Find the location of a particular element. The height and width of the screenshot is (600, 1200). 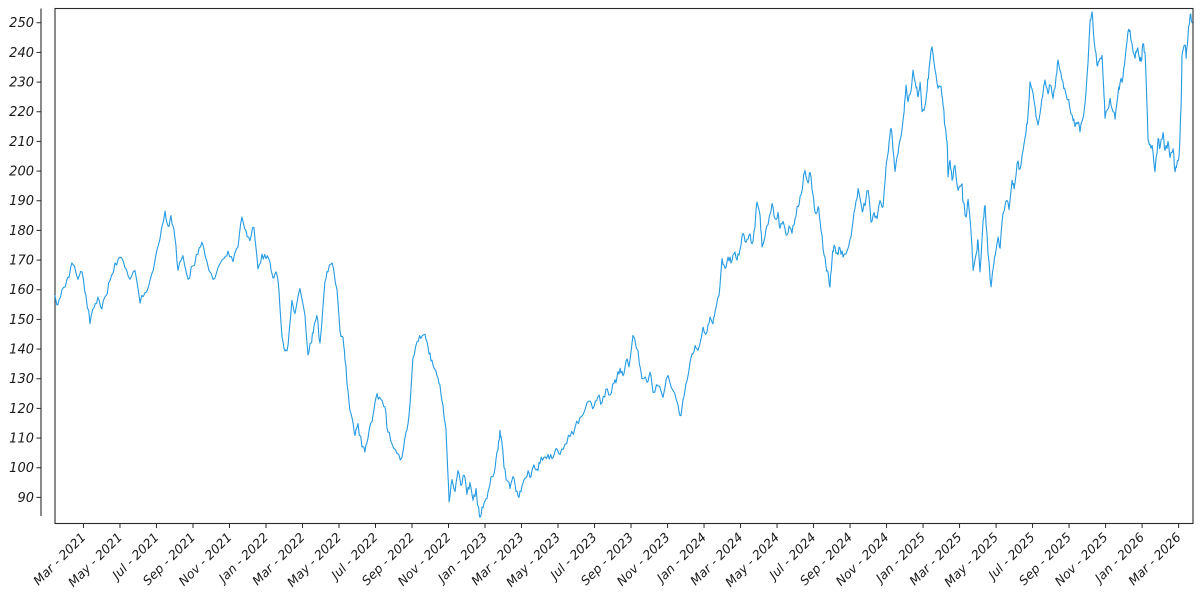

y-tick-label: 230 is located at coordinates (21, 83).